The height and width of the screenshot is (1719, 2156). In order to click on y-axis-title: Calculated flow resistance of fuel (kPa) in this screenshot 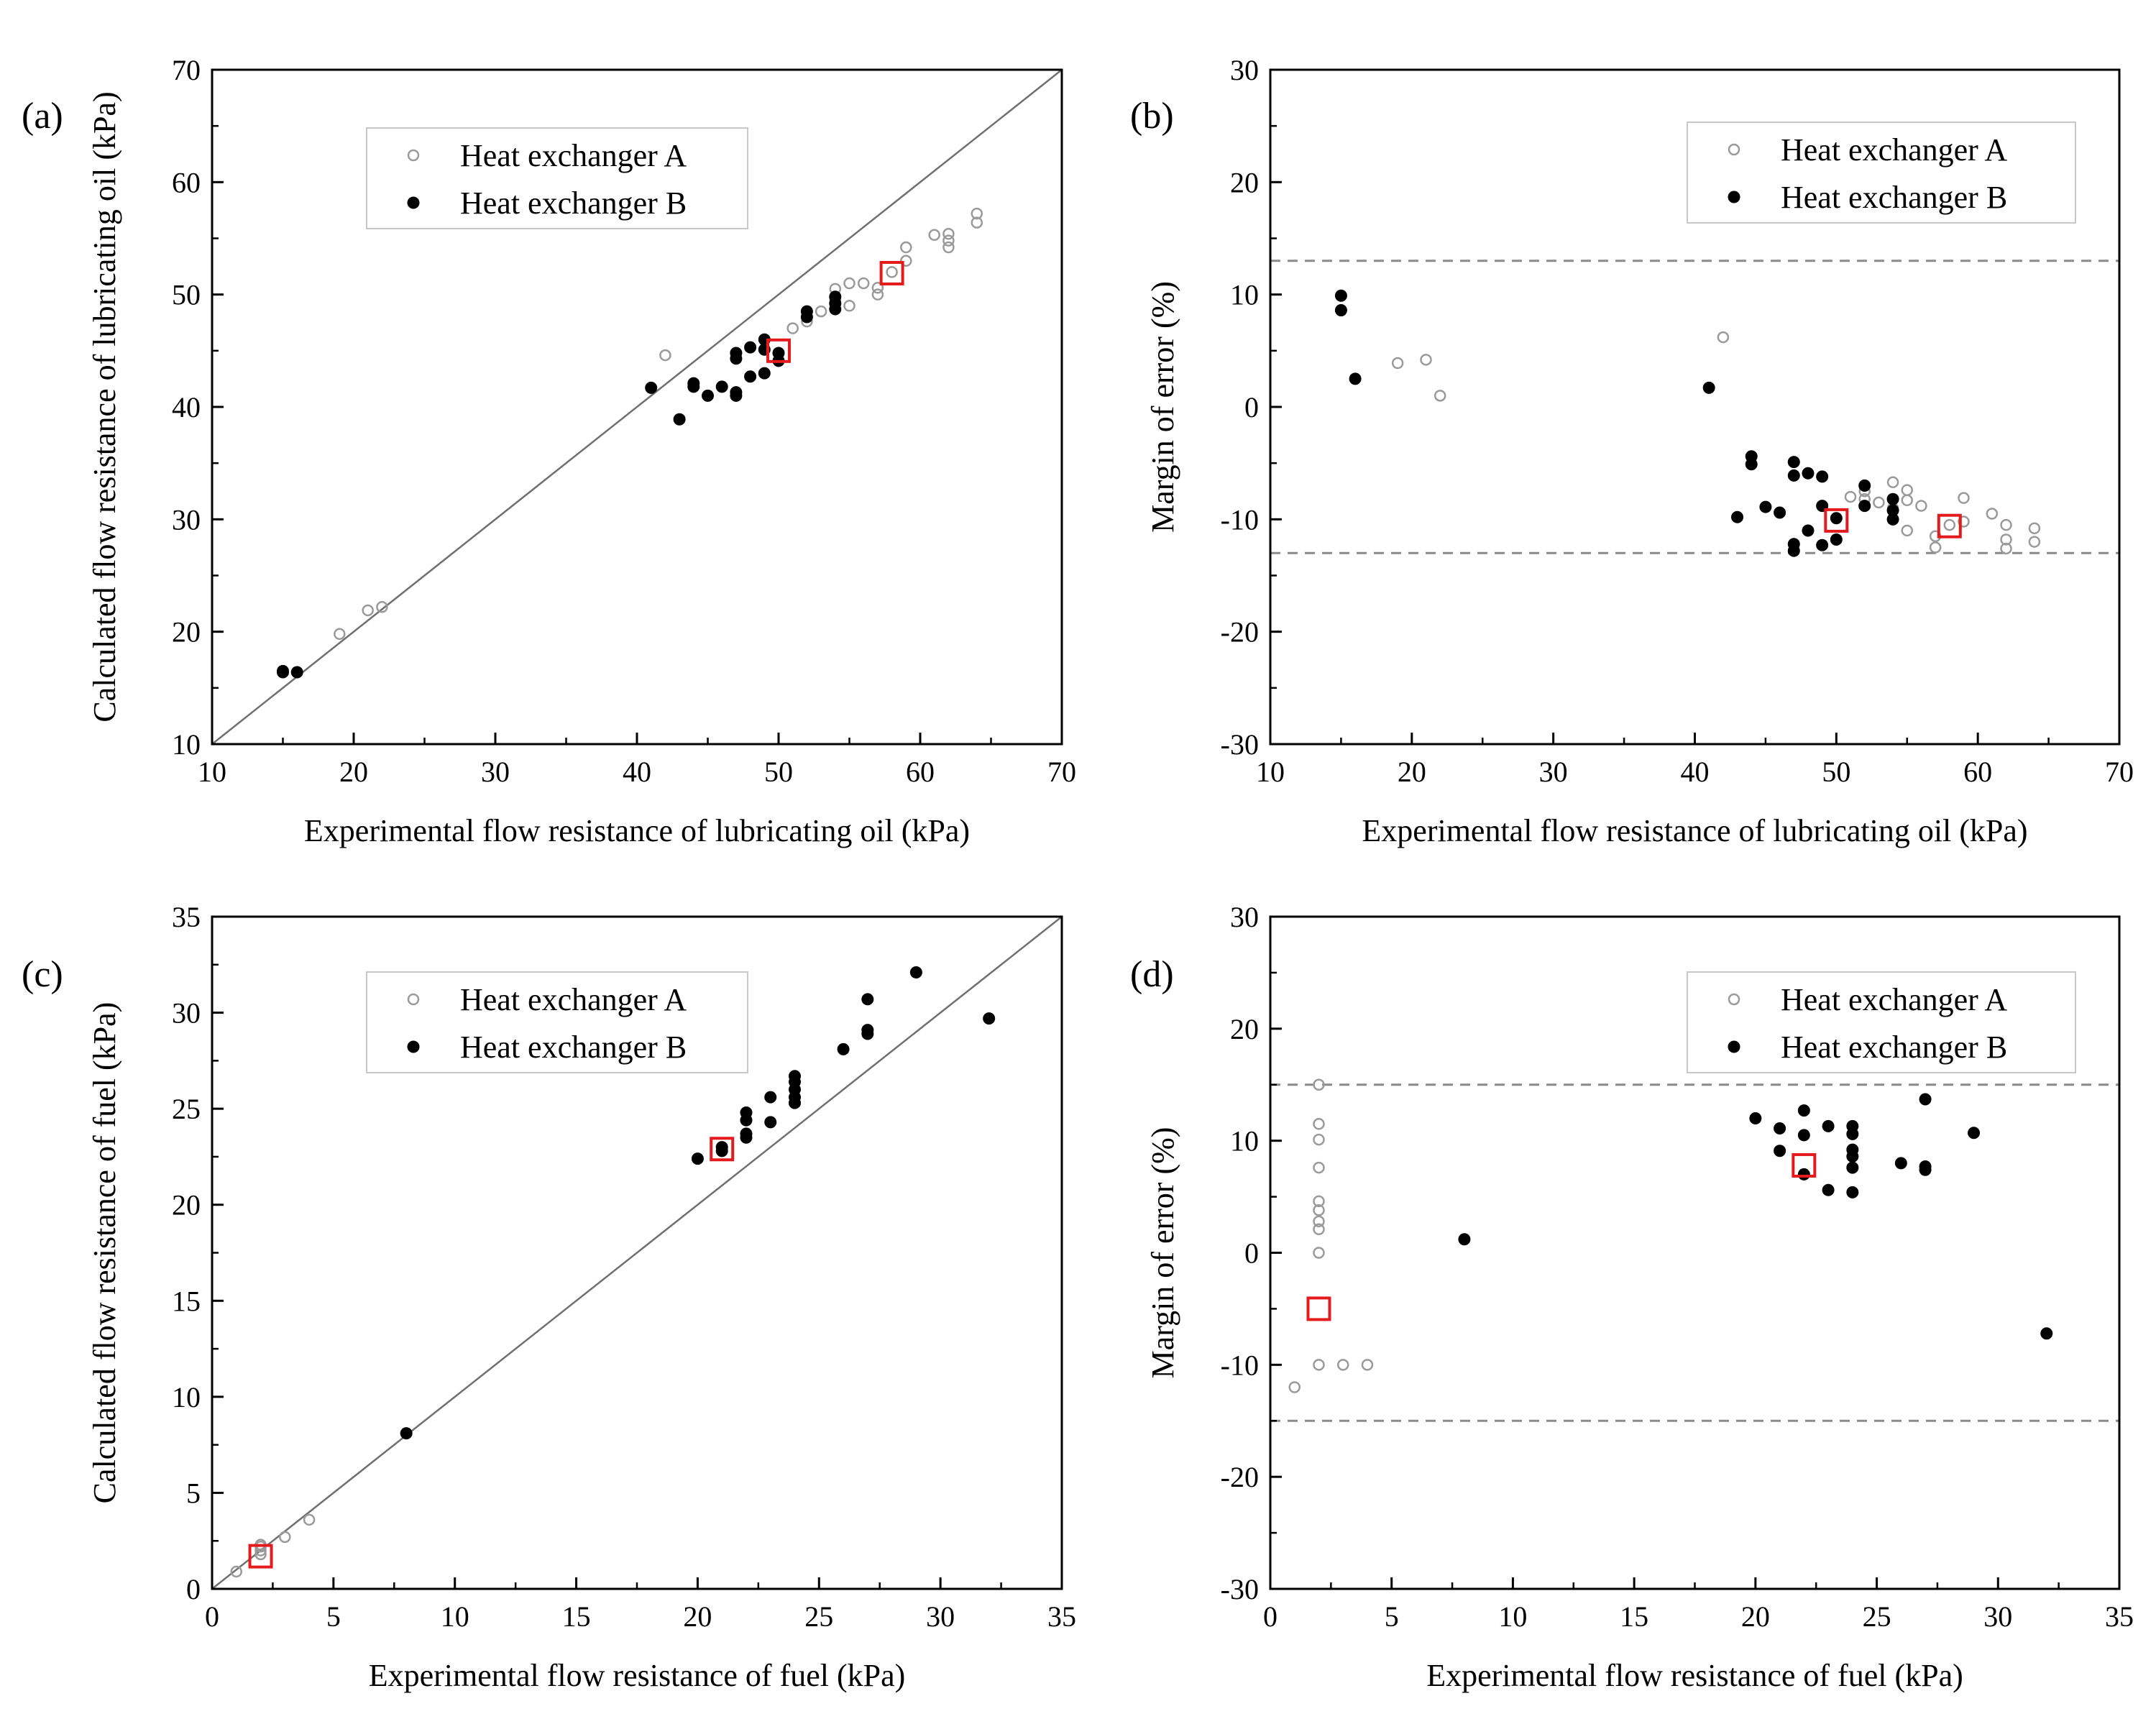, I will do `click(105, 1253)`.